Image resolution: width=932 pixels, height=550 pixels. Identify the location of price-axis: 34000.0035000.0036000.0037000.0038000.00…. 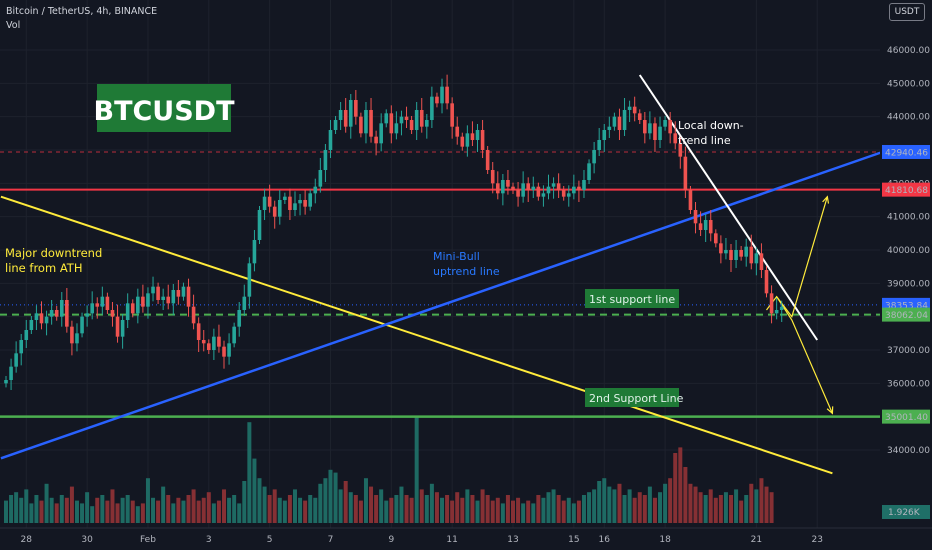
(906, 264).